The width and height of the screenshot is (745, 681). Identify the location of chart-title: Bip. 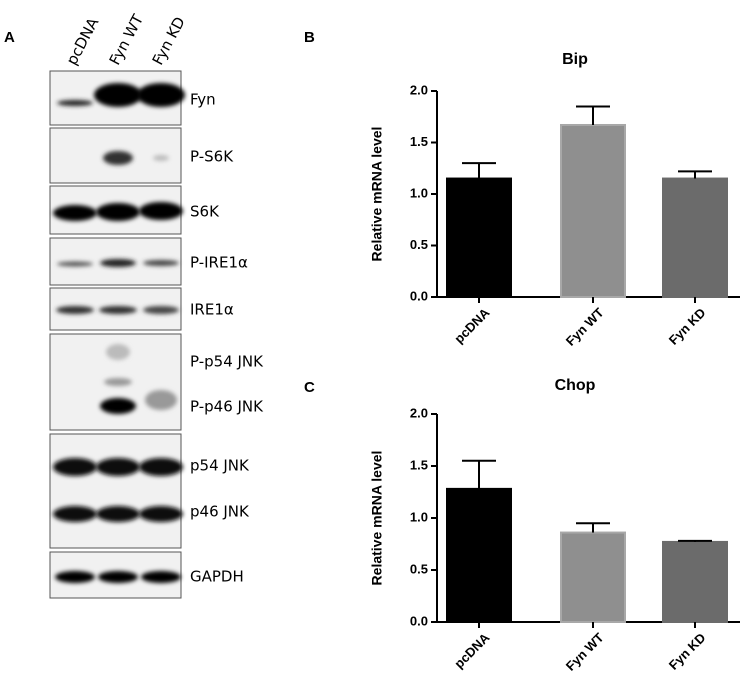
(575, 59).